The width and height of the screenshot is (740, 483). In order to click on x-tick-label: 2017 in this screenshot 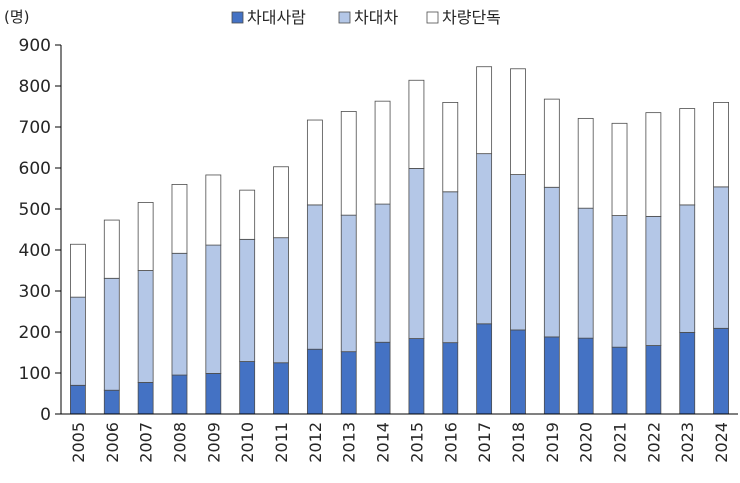, I will do `click(484, 442)`.